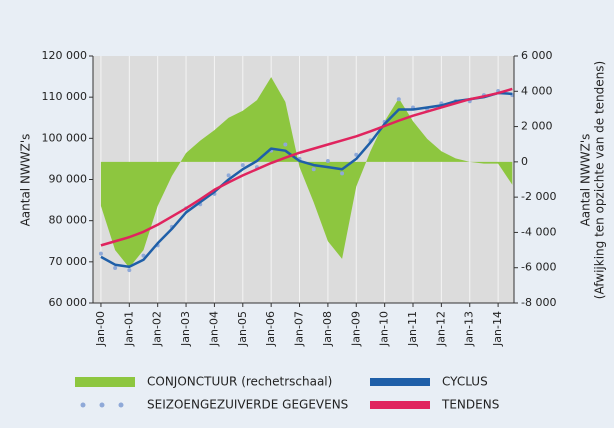 This screenshot has height=428, width=614. Describe the element at coordinates (440, 329) in the screenshot. I see `x-tick-label: Jan-12` at that location.